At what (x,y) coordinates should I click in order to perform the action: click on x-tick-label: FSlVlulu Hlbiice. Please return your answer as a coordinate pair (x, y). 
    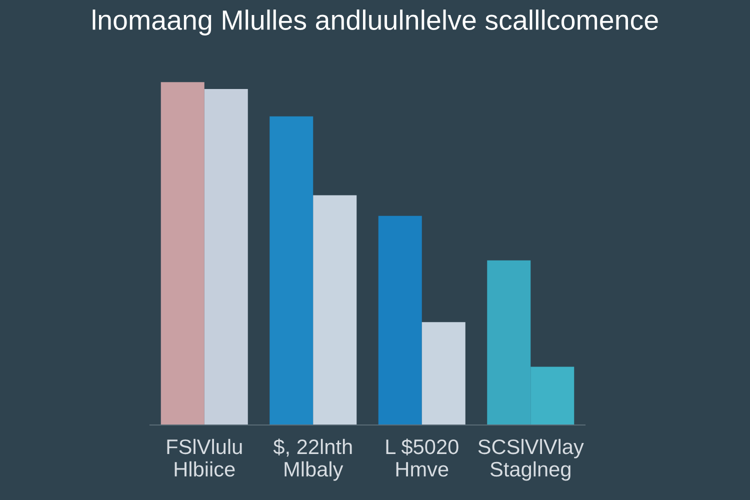
    Looking at the image, I should click on (204, 457).